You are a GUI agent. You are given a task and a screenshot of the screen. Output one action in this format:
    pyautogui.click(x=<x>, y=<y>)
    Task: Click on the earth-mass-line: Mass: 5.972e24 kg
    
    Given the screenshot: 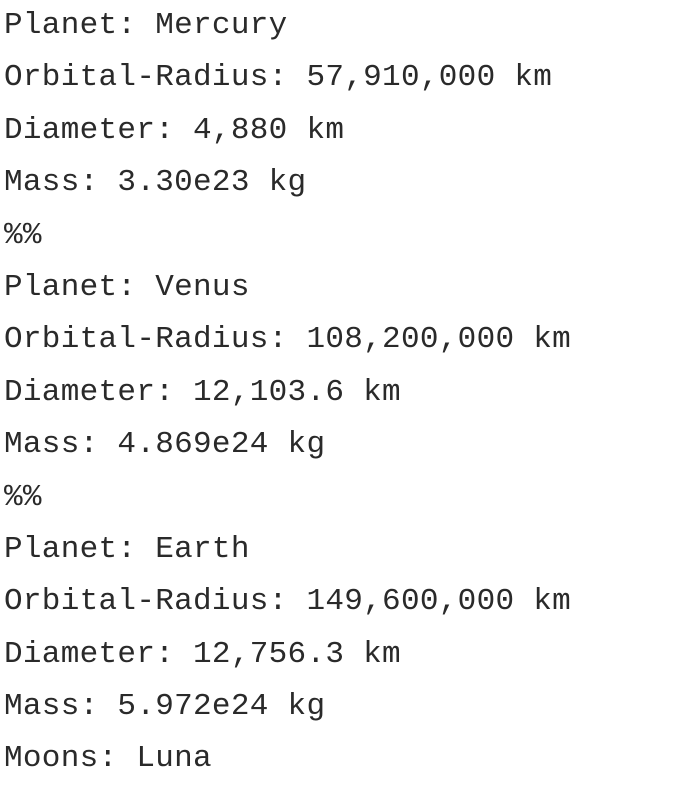 What is the action you would take?
    pyautogui.click(x=165, y=707)
    